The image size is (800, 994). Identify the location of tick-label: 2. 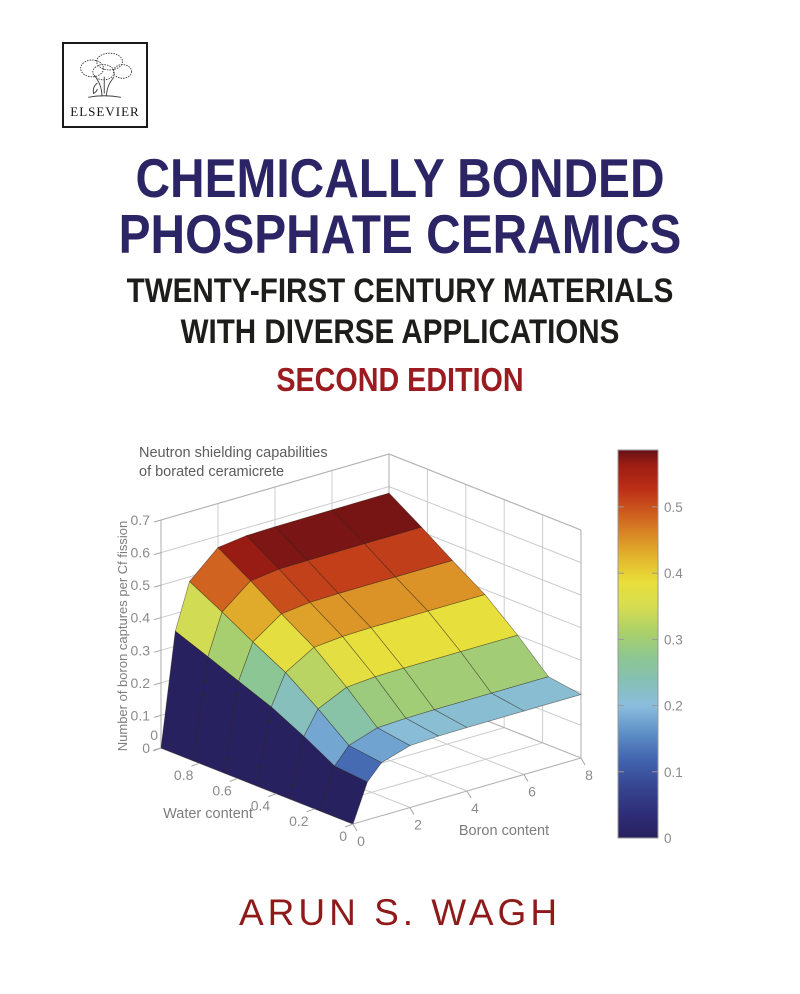
(418, 825).